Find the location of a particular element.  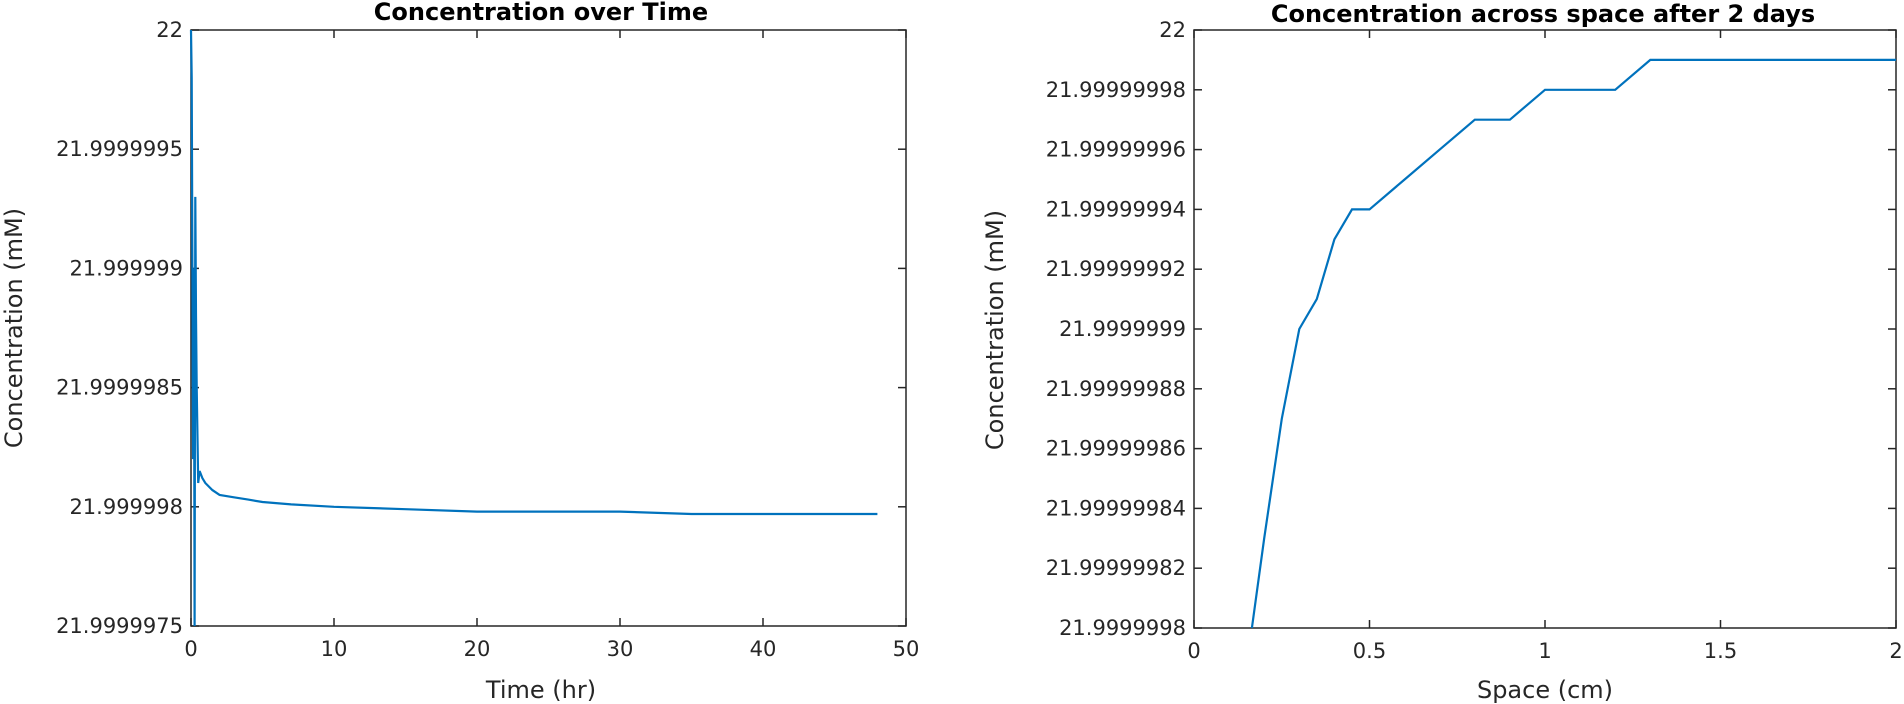

x-tick-label: 2 is located at coordinates (1895, 651).